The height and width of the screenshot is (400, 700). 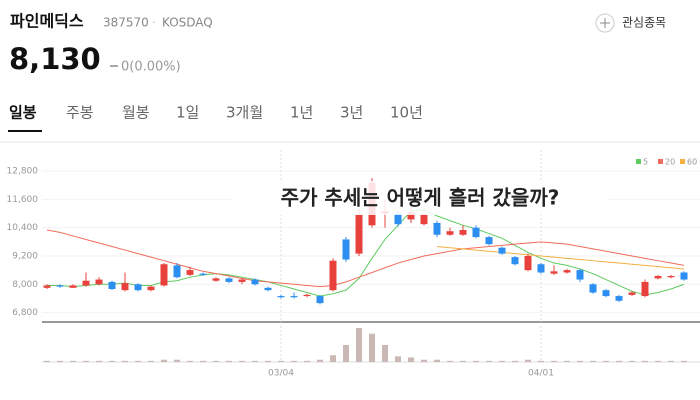 I want to click on y-tick-label: 11,600, so click(x=23, y=200).